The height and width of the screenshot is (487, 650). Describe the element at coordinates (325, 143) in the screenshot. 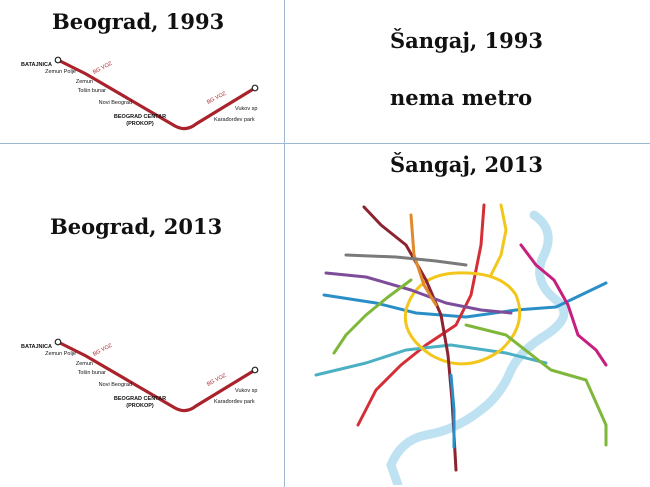

I see `horizontal-divider` at that location.